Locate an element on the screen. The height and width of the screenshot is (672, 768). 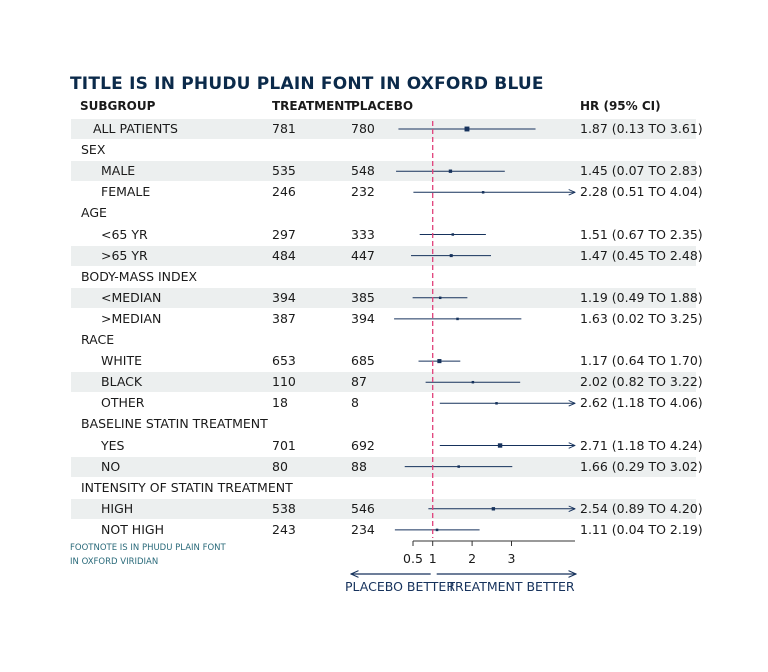
subgroup-header: BODY-MASS INDEX is located at coordinates (139, 276).